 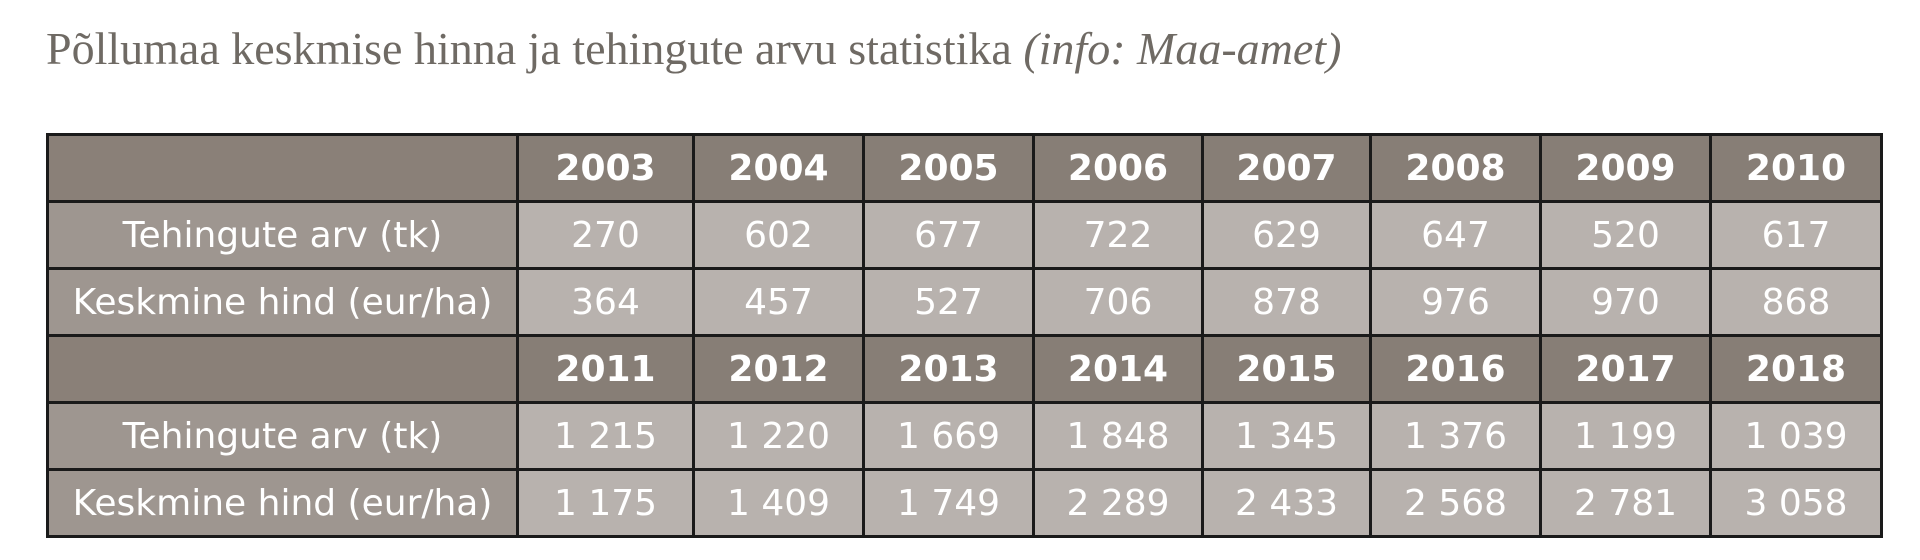 What do you see at coordinates (1118, 235) in the screenshot?
I see `value-cell: 722` at bounding box center [1118, 235].